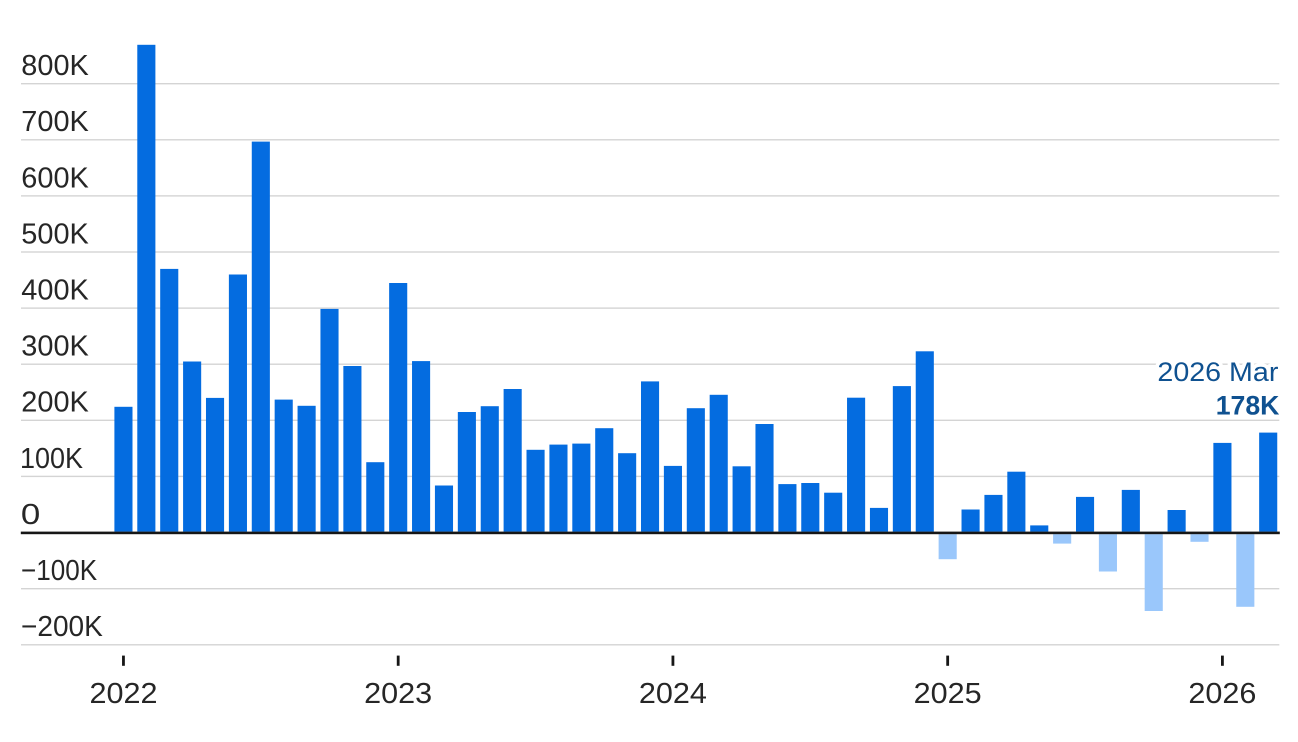 This screenshot has width=1298, height=742. Describe the element at coordinates (30, 515) in the screenshot. I see `svg-text: 0` at that location.